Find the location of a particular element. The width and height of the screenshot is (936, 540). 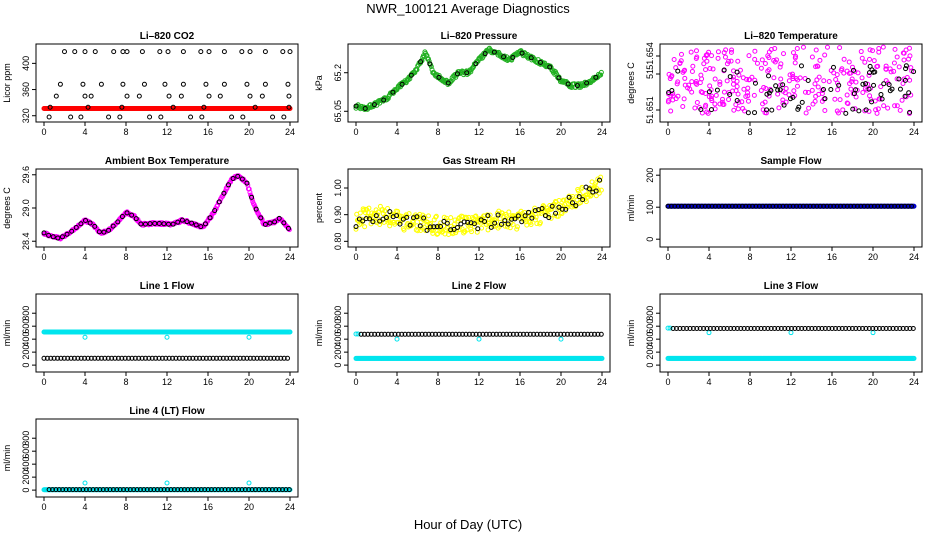

x-tick-label: 24 is located at coordinates (914, 382).